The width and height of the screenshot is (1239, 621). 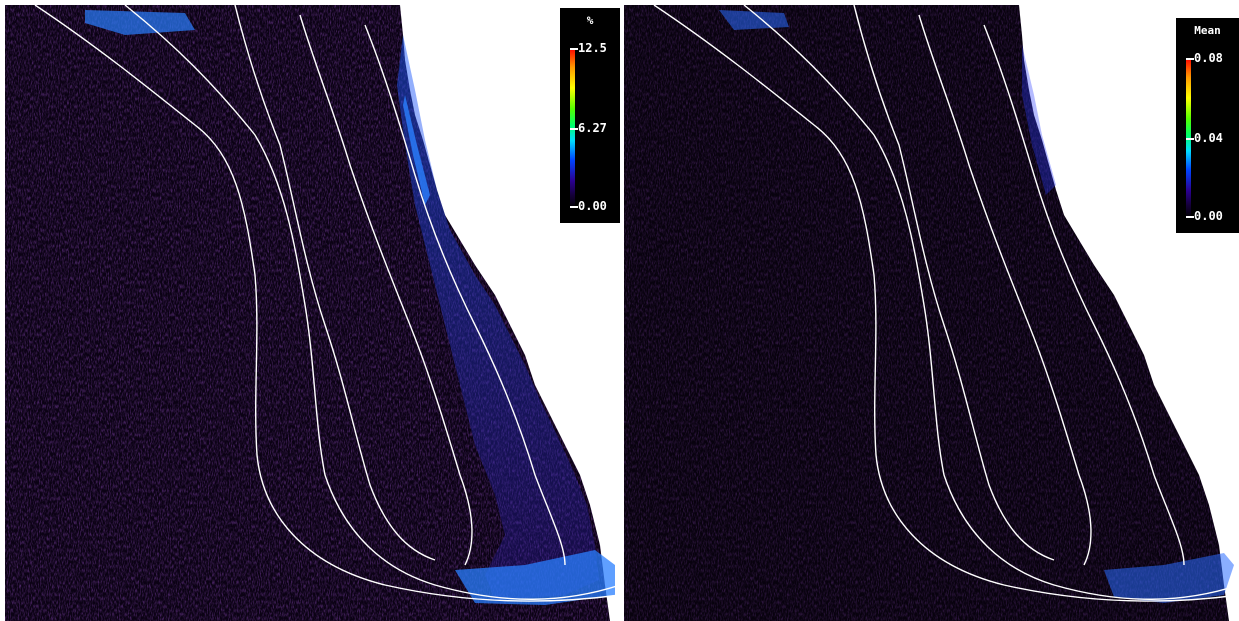 I want to click on colorbar-label-max: 12.5, so click(x=592, y=48).